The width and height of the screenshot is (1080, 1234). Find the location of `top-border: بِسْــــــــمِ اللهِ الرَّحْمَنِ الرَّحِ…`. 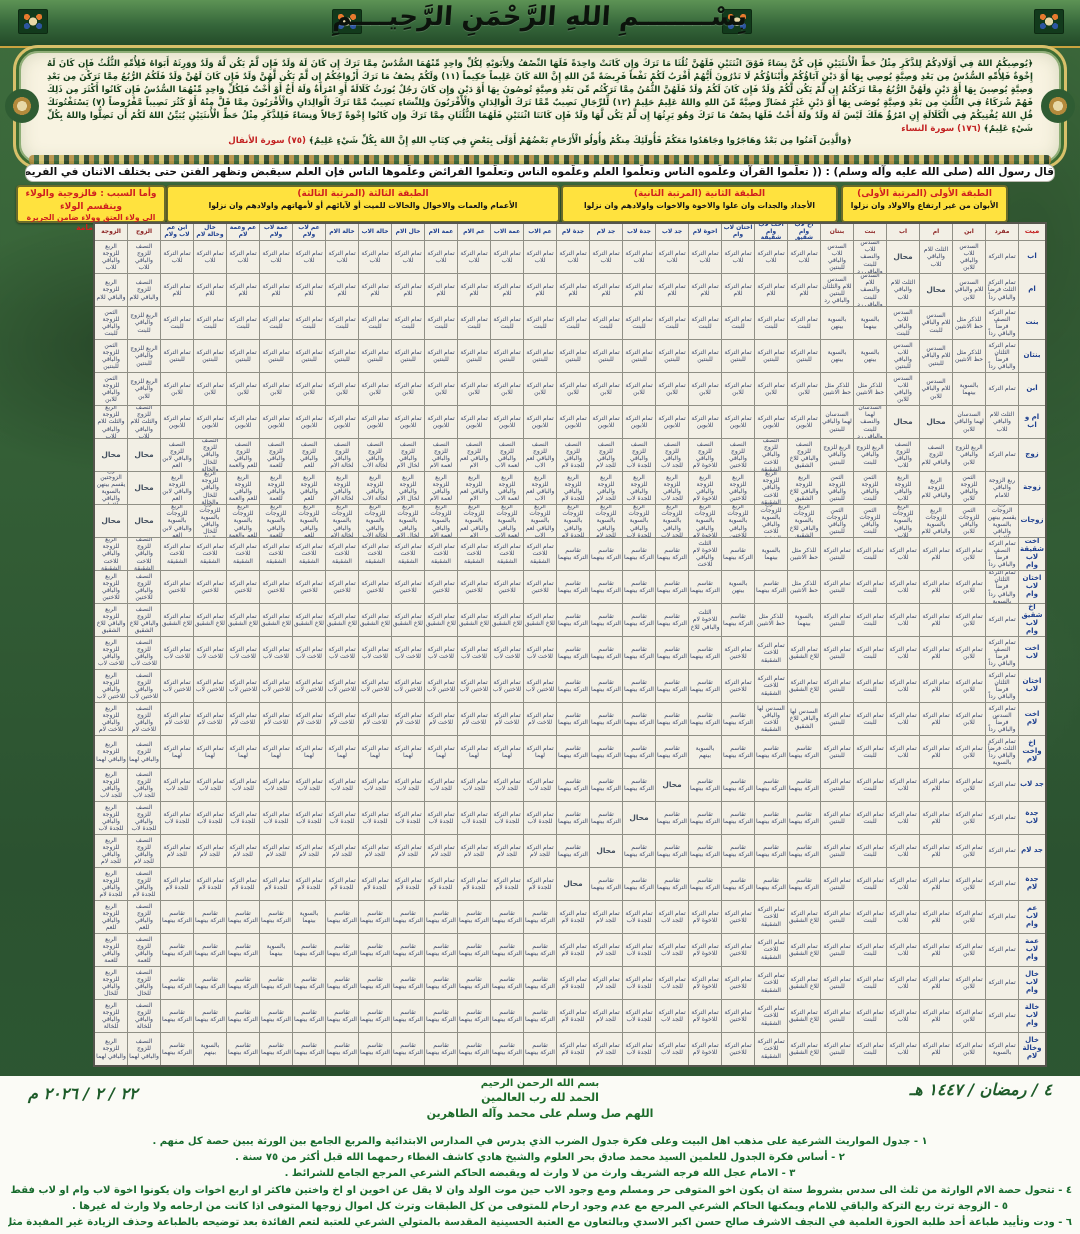

top-border: بِسْــــــــمِ اللهِ الرَّحْمَنِ الرَّحِ… is located at coordinates (540, 24).